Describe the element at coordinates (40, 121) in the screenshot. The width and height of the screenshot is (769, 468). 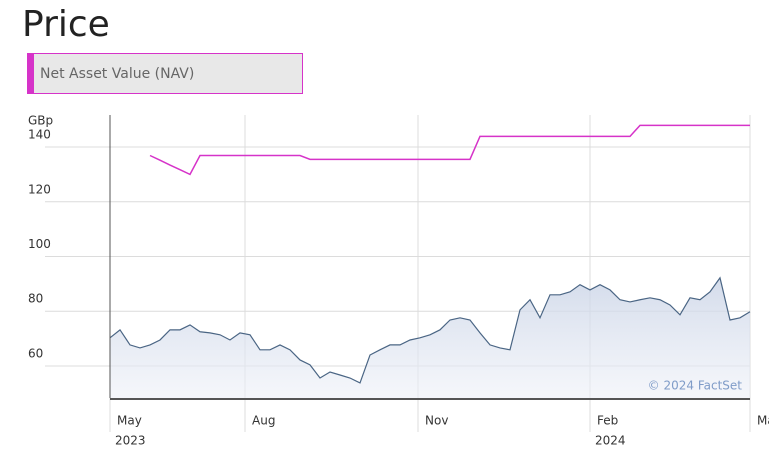
I see `y-axis-label: GBp` at that location.